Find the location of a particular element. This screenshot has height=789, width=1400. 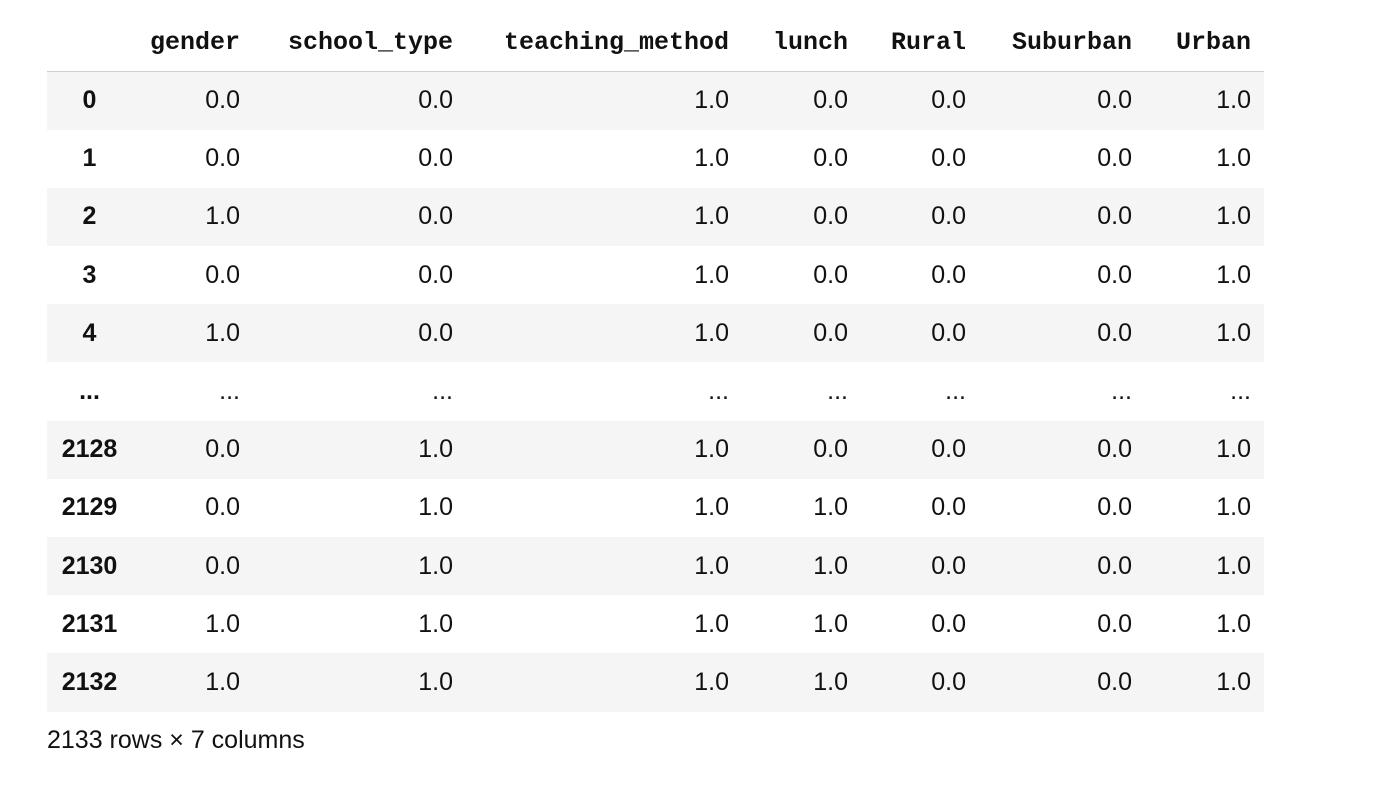

table-row: 2128 0.0 1.0 1.0 0.0 0.0 0.0 1.0 is located at coordinates (655, 449).